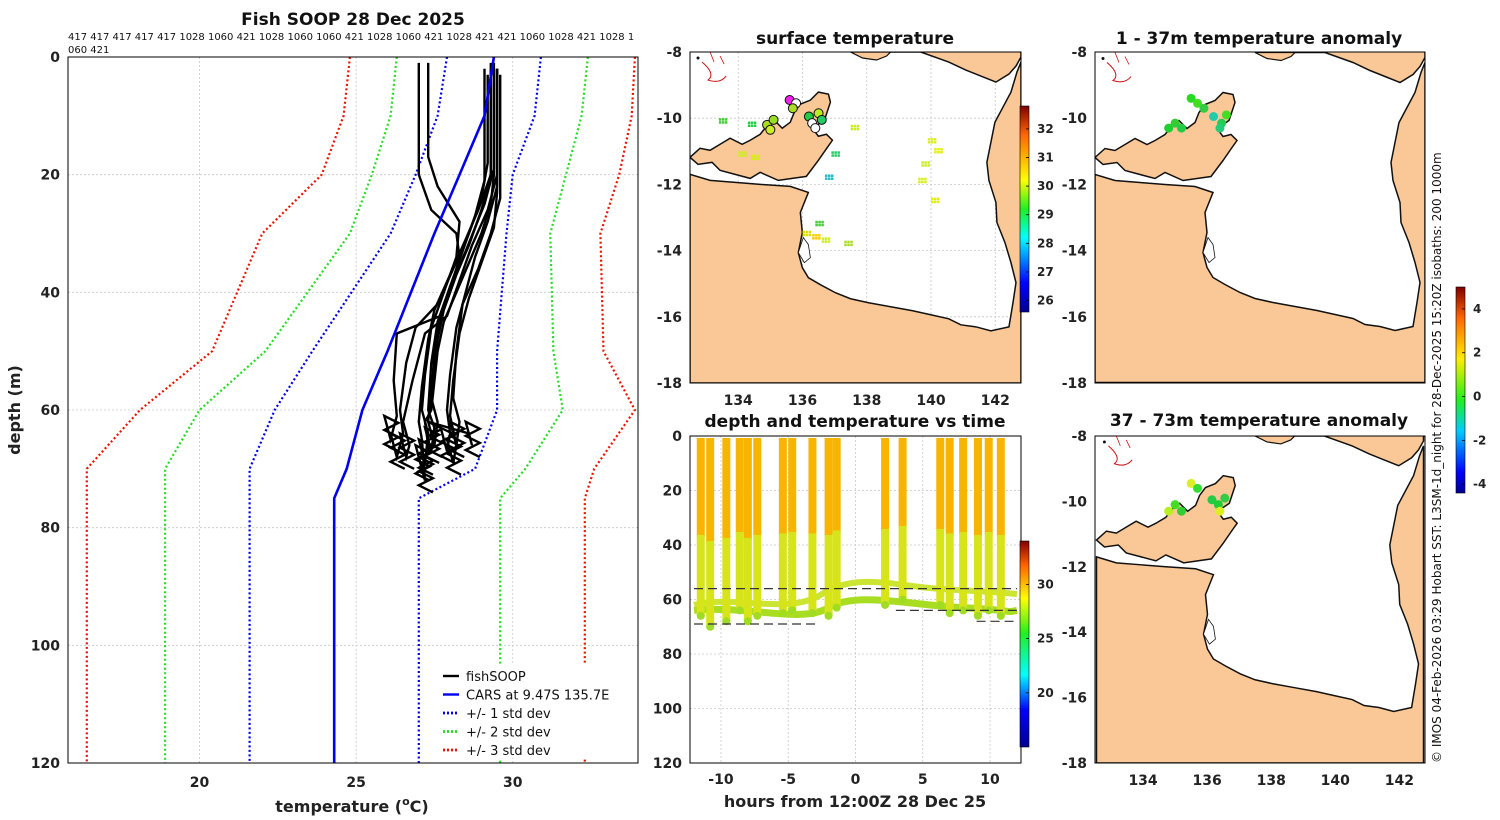 The image size is (1500, 820). I want to click on time-x-tick-label: 5, so click(923, 780).